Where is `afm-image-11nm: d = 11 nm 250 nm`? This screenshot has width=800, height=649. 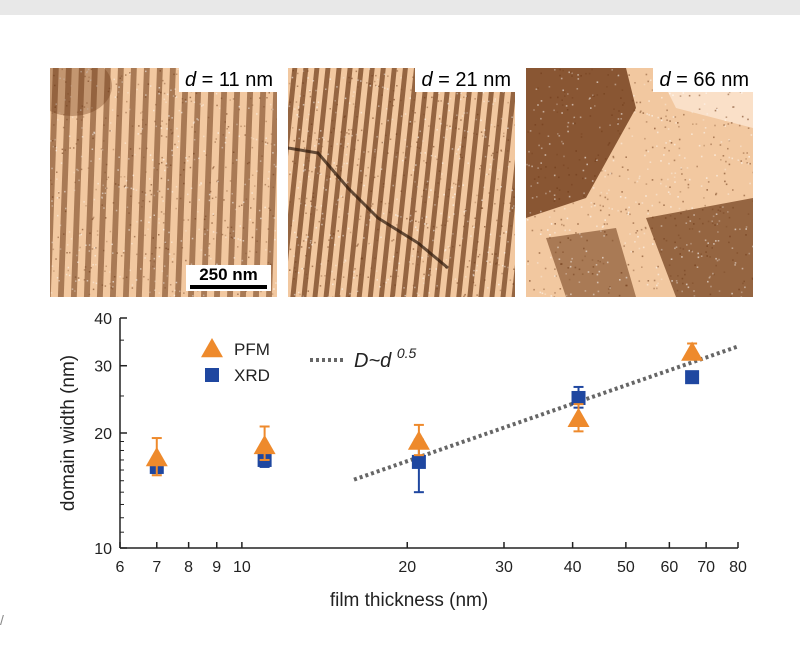 afm-image-11nm: d = 11 nm 250 nm is located at coordinates (163, 182).